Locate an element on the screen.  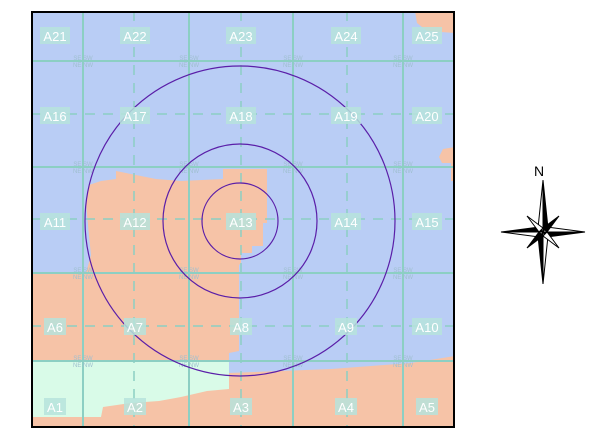
cell-label-a20: A20 is located at coordinates (426, 116).